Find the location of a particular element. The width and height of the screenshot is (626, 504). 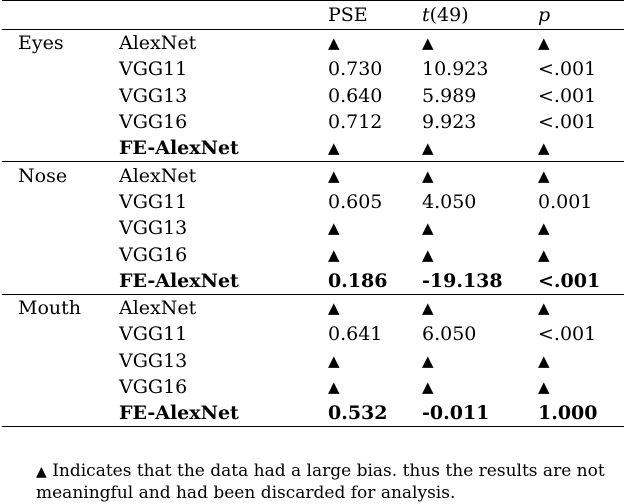

t-cell: 6.050 is located at coordinates (449, 334).